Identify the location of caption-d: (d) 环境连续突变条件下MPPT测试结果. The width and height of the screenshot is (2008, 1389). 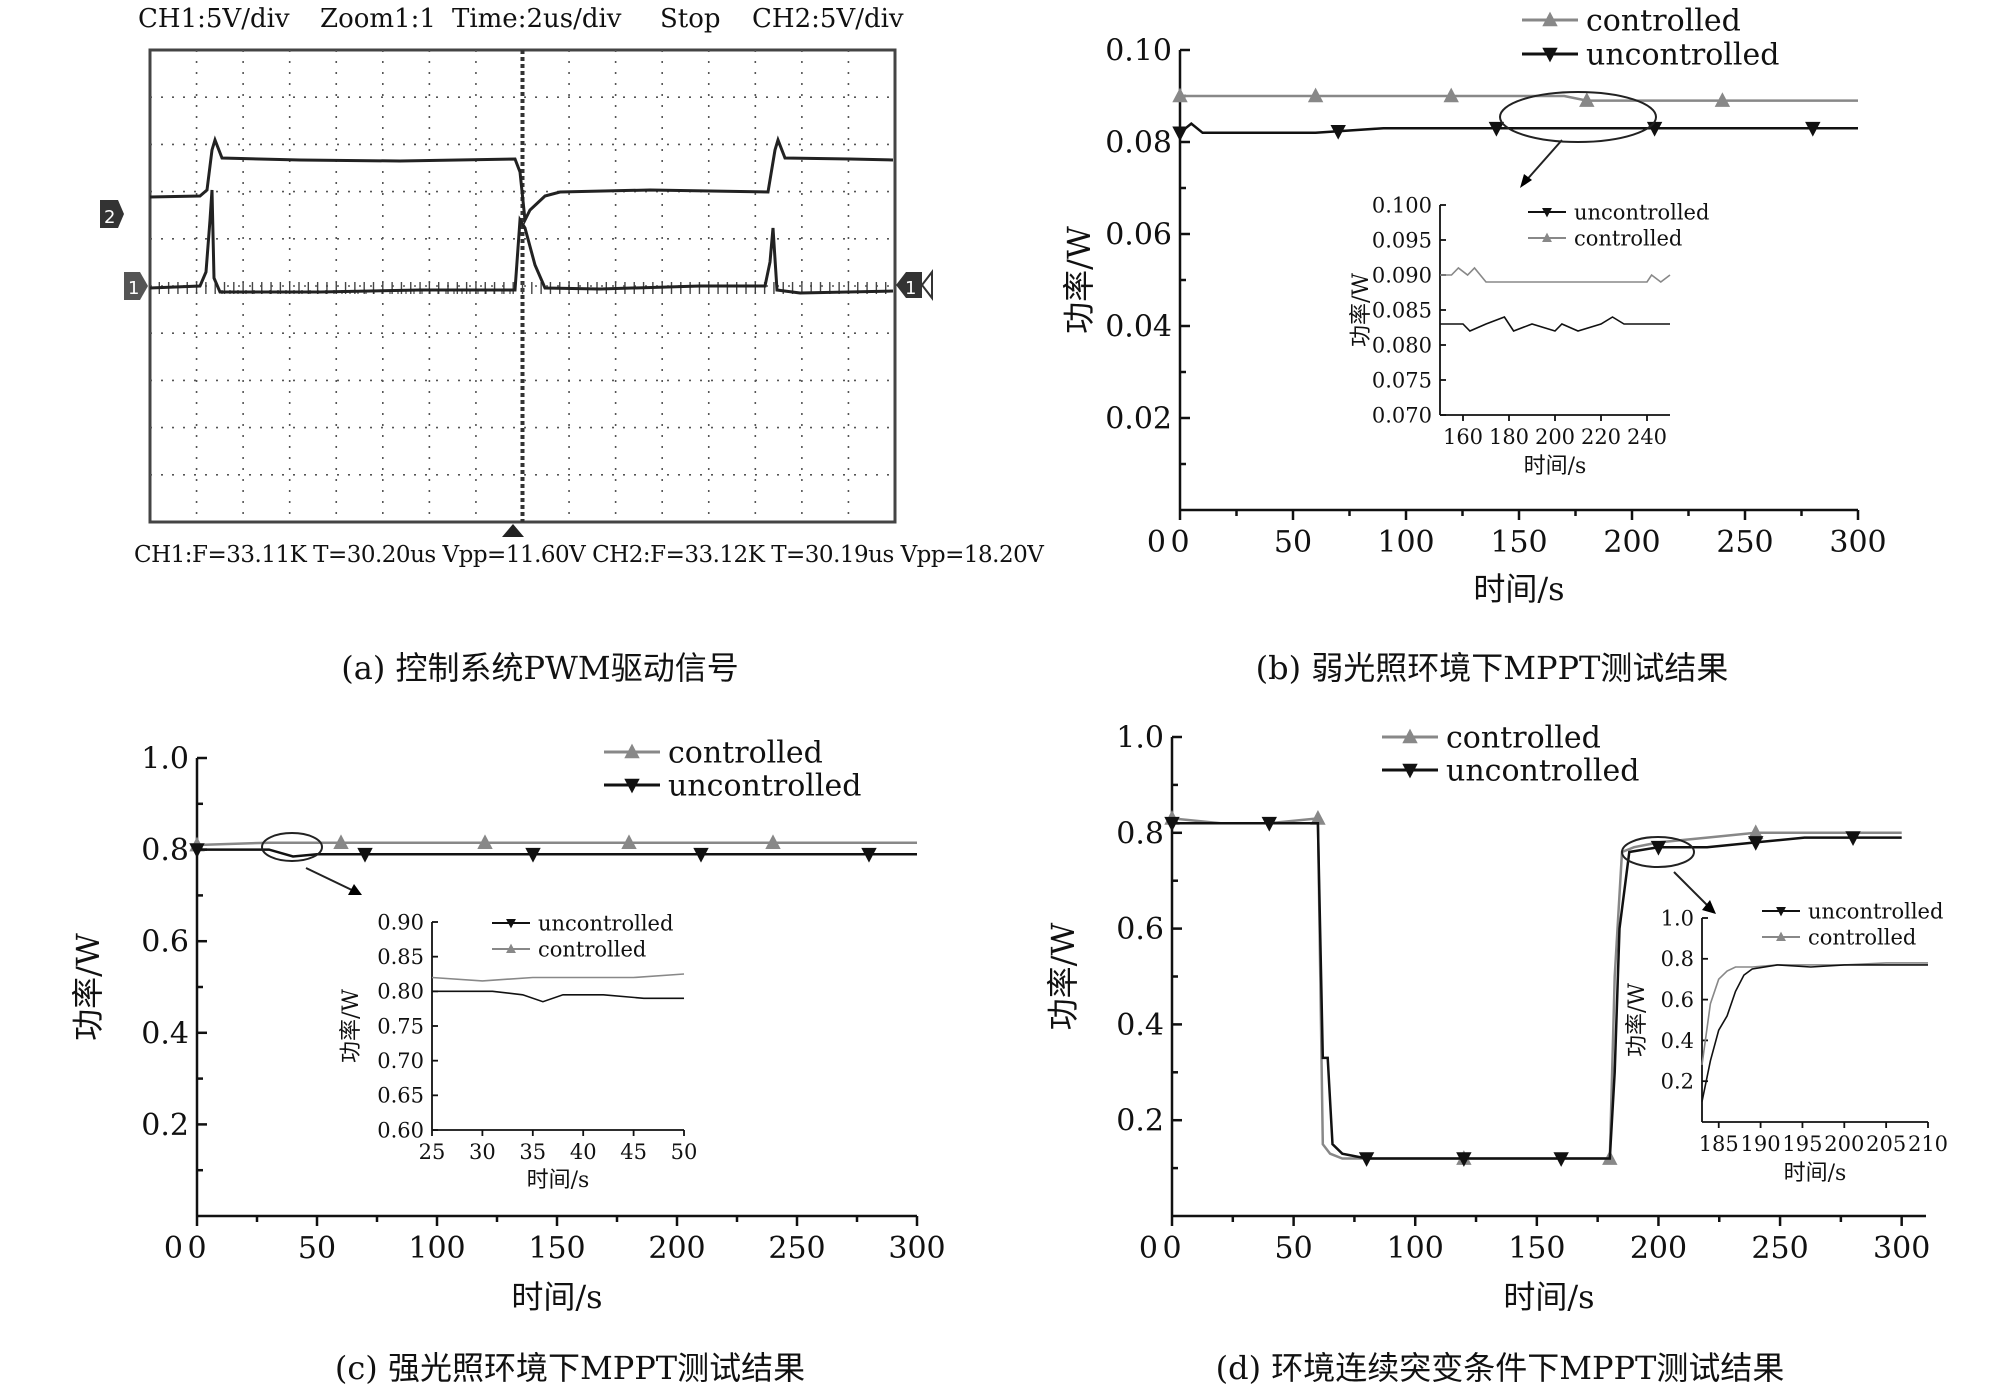
(1500, 1368).